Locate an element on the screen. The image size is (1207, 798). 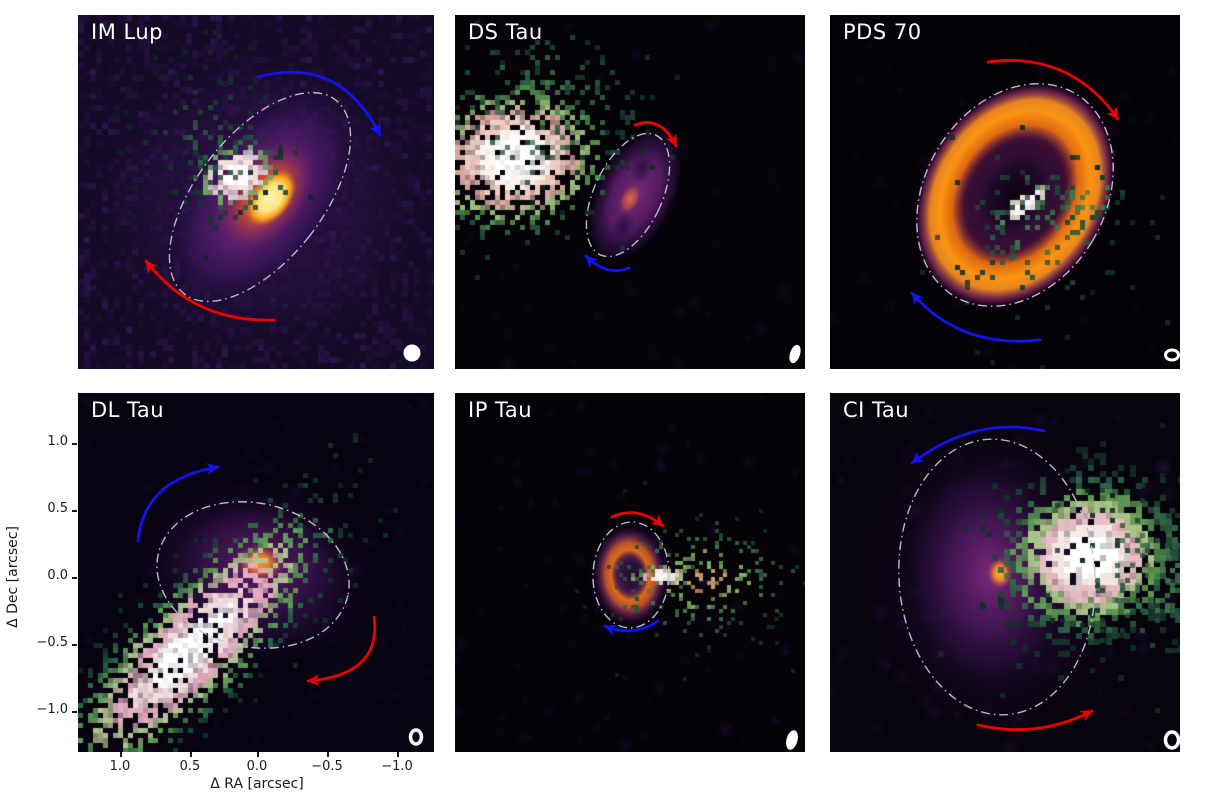
y-tick-label: −0.5 is located at coordinates (52, 642).